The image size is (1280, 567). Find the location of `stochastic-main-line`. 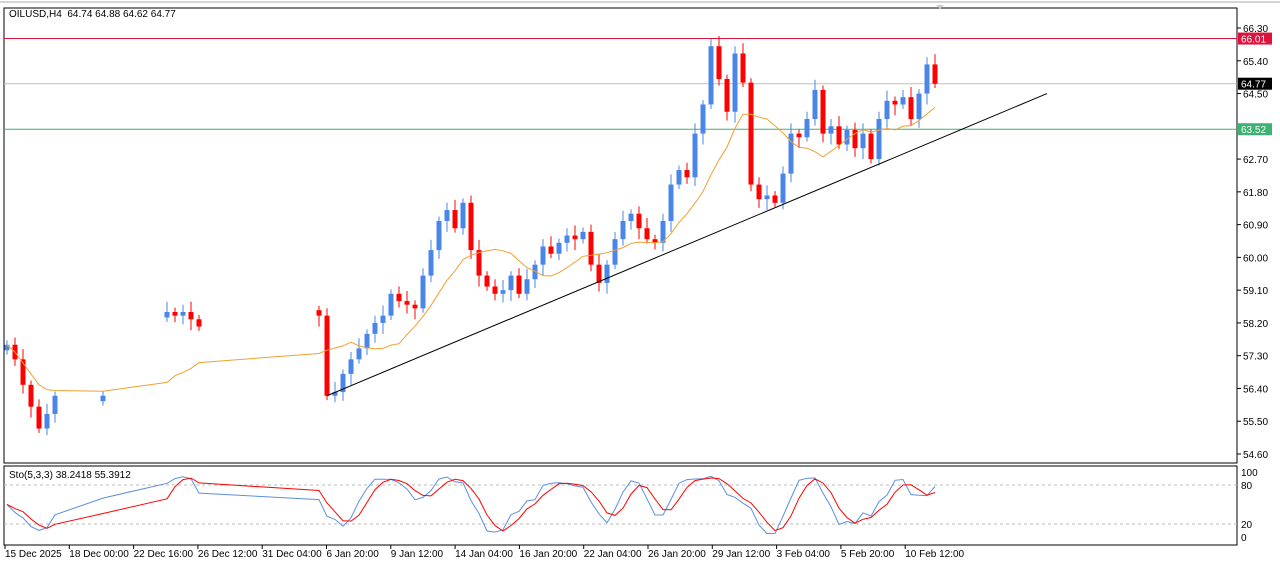

stochastic-main-line is located at coordinates (471, 505).